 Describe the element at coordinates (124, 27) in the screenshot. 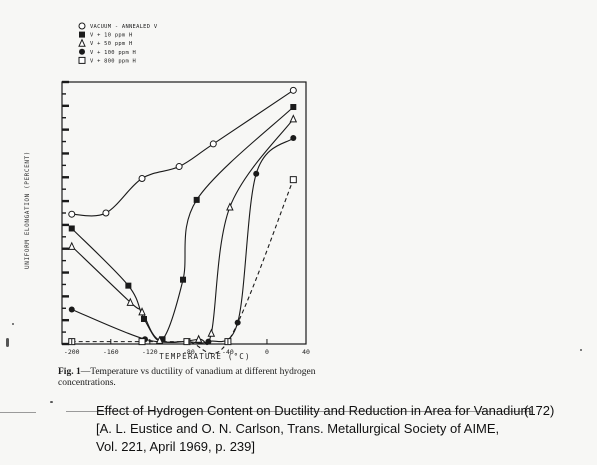

I see `legend-label-1: VACUUM - ANNEALED V` at that location.